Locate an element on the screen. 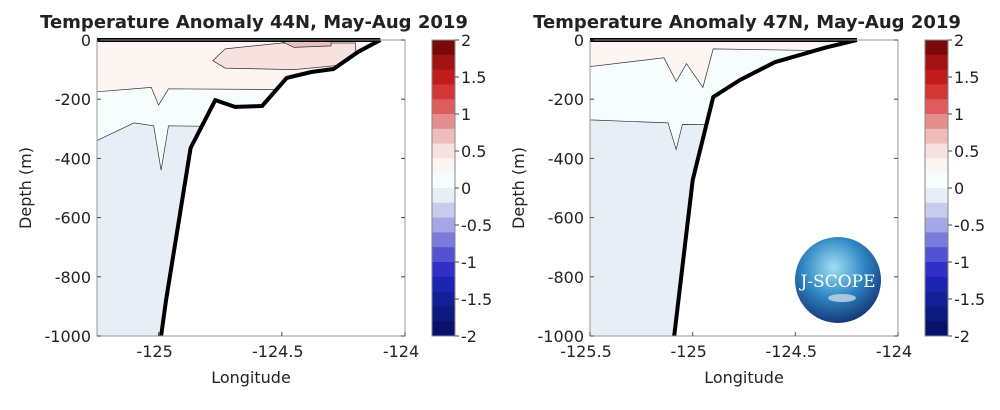 This screenshot has width=1000, height=410. chart-title: Temperature Anomaly 44N, May-Aug 2019 is located at coordinates (254, 22).